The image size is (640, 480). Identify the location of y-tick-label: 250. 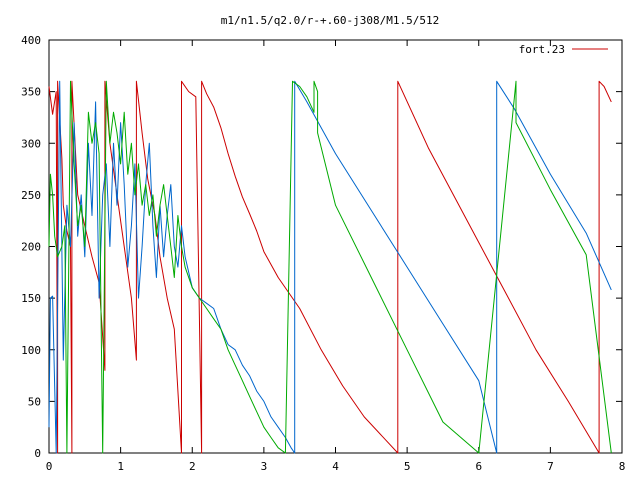
(31, 195).